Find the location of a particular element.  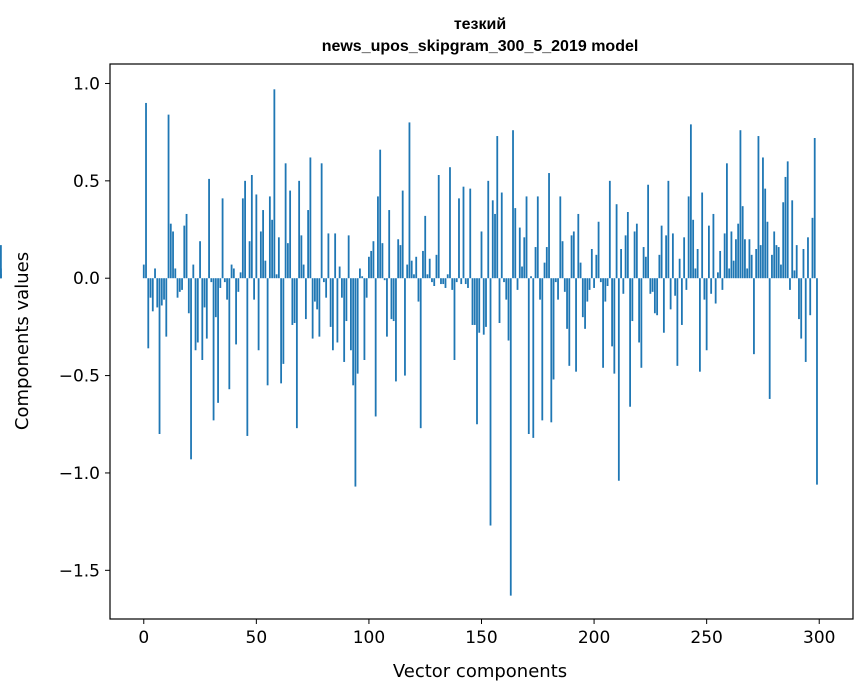

x-tick-label: 0 is located at coordinates (143, 638).